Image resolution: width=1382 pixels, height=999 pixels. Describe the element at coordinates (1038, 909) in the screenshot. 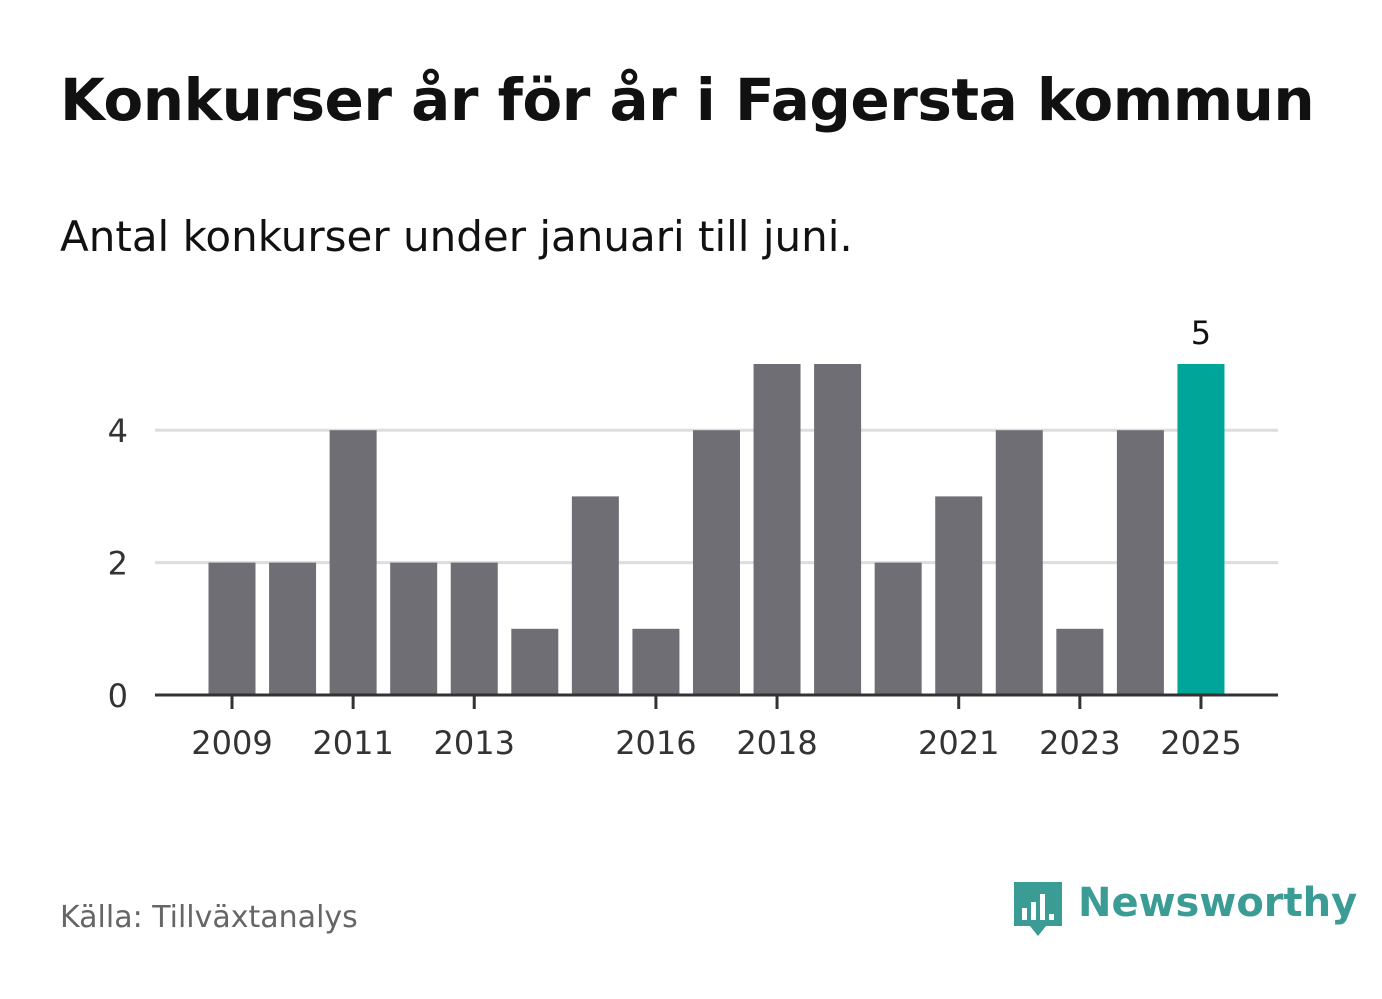

I see `bar-chart-speech-bubble-icon` at that location.